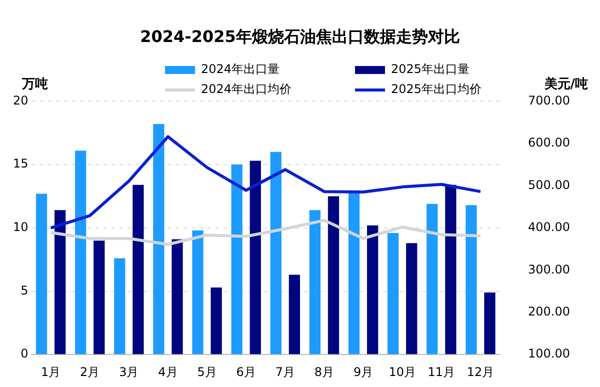 This screenshot has width=600, height=387. Describe the element at coordinates (246, 89) in the screenshot. I see `legend-label: 2024年出口均价` at that location.